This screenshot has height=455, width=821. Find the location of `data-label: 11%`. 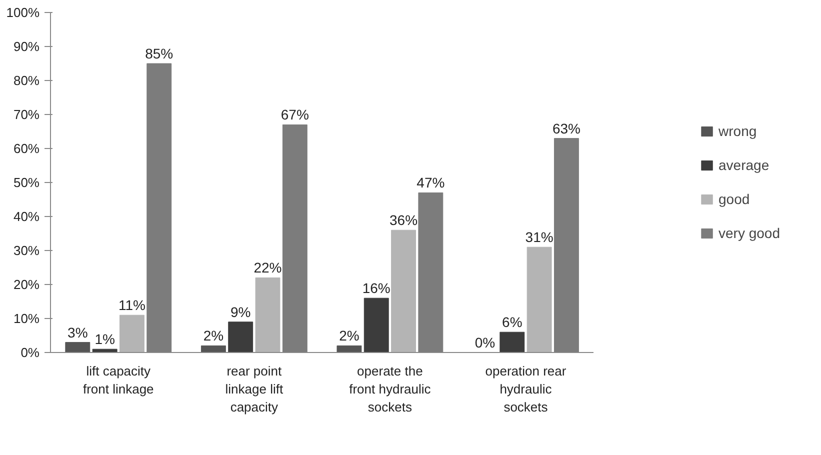

data-label: 11% is located at coordinates (132, 305).